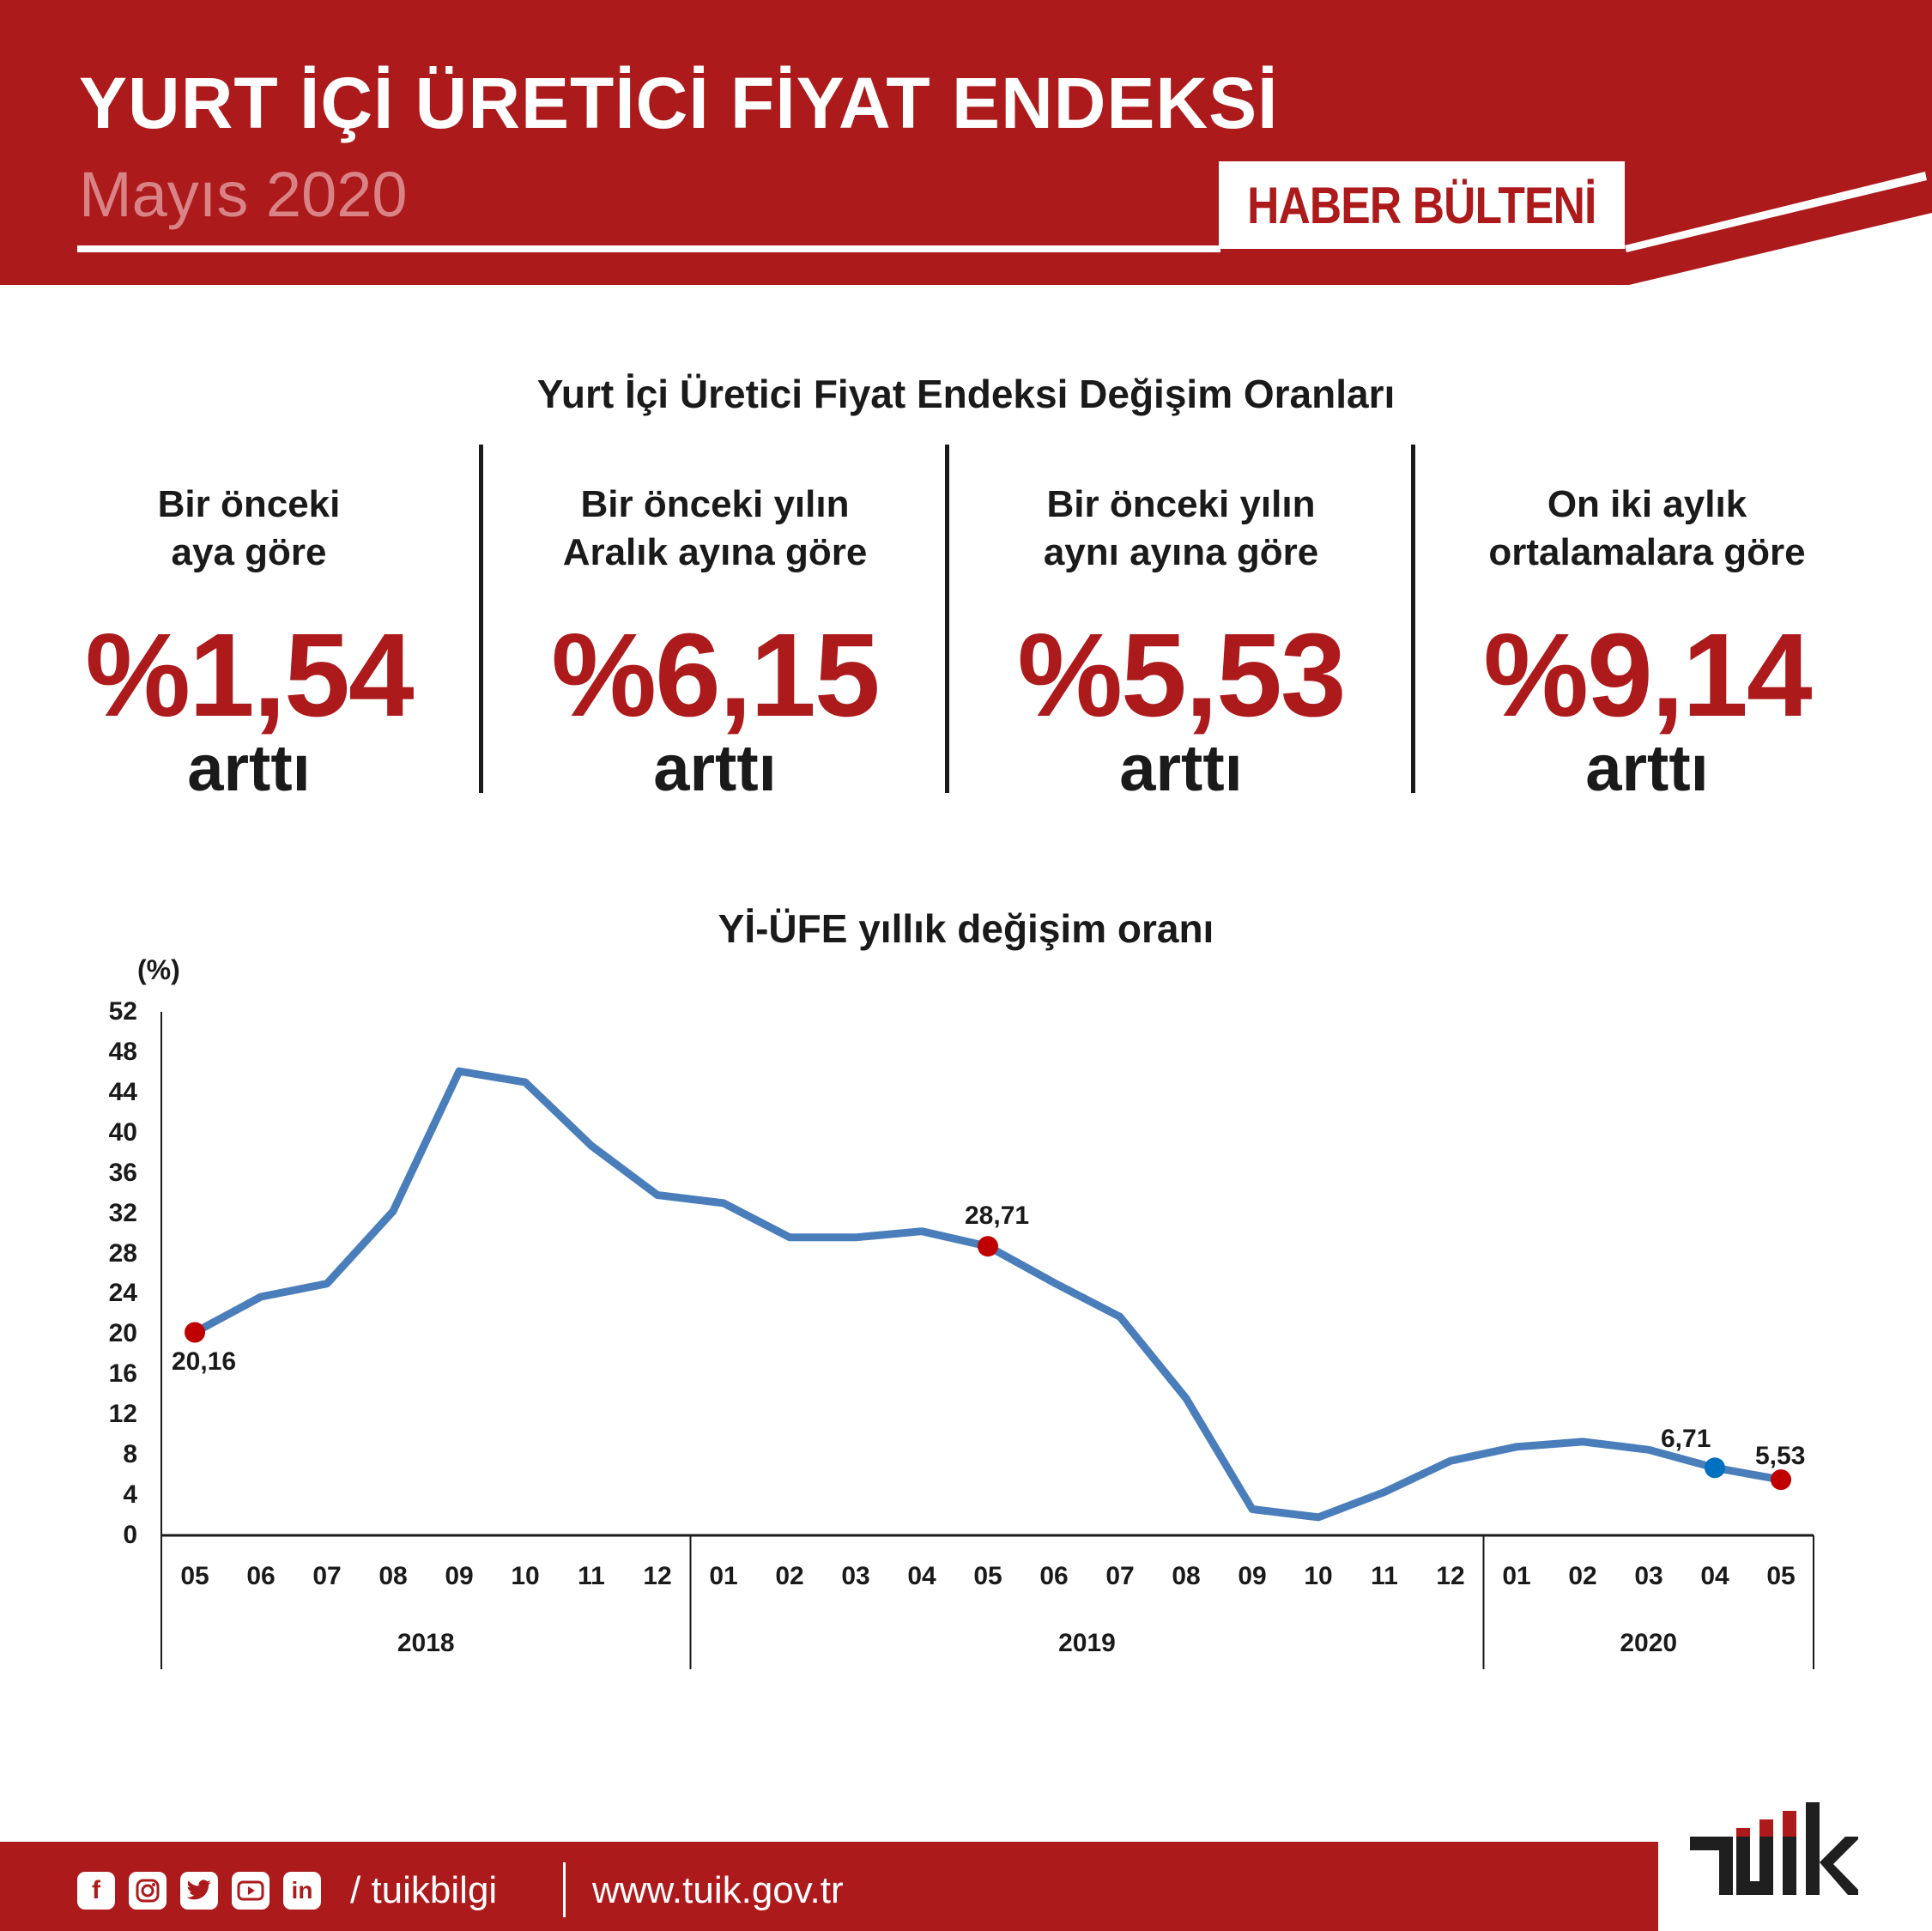 Image resolution: width=1932 pixels, height=1931 pixels. What do you see at coordinates (130, 1495) in the screenshot?
I see `y-tick-label: 4` at bounding box center [130, 1495].